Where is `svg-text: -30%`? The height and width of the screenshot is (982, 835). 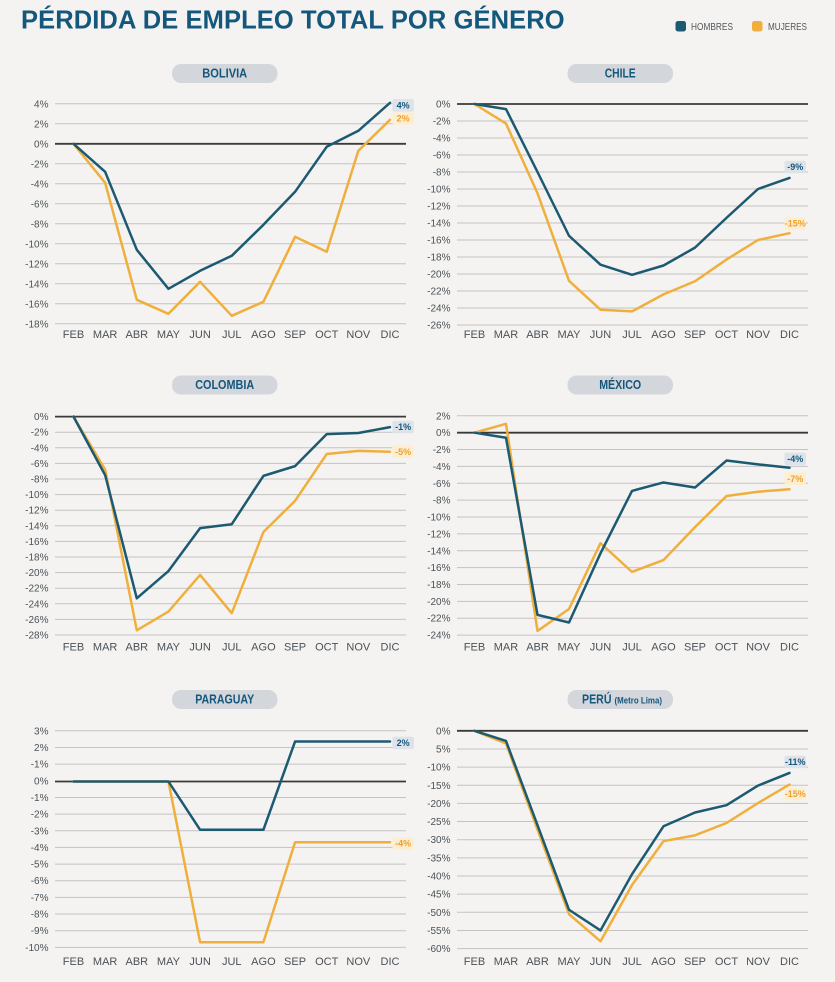
svg-text: -30% is located at coordinates (438, 840).